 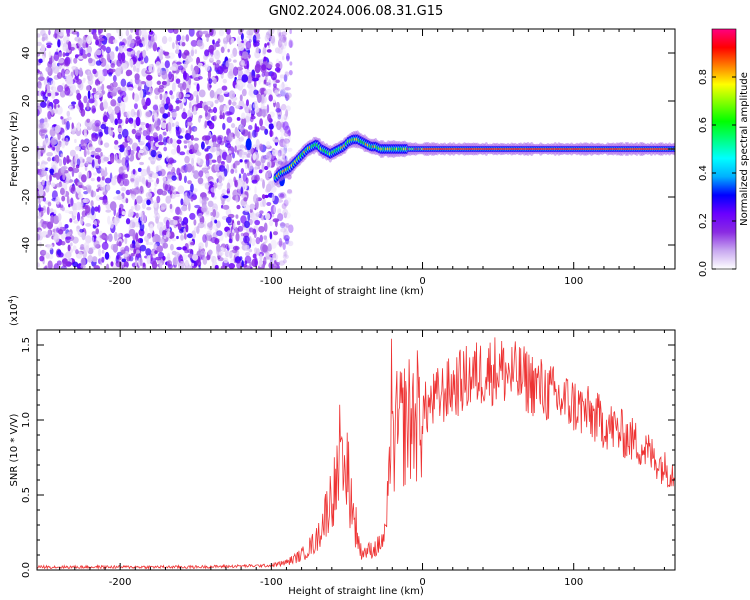 I want to click on spectrogram-ytick-label: 0, so click(x=26, y=149).